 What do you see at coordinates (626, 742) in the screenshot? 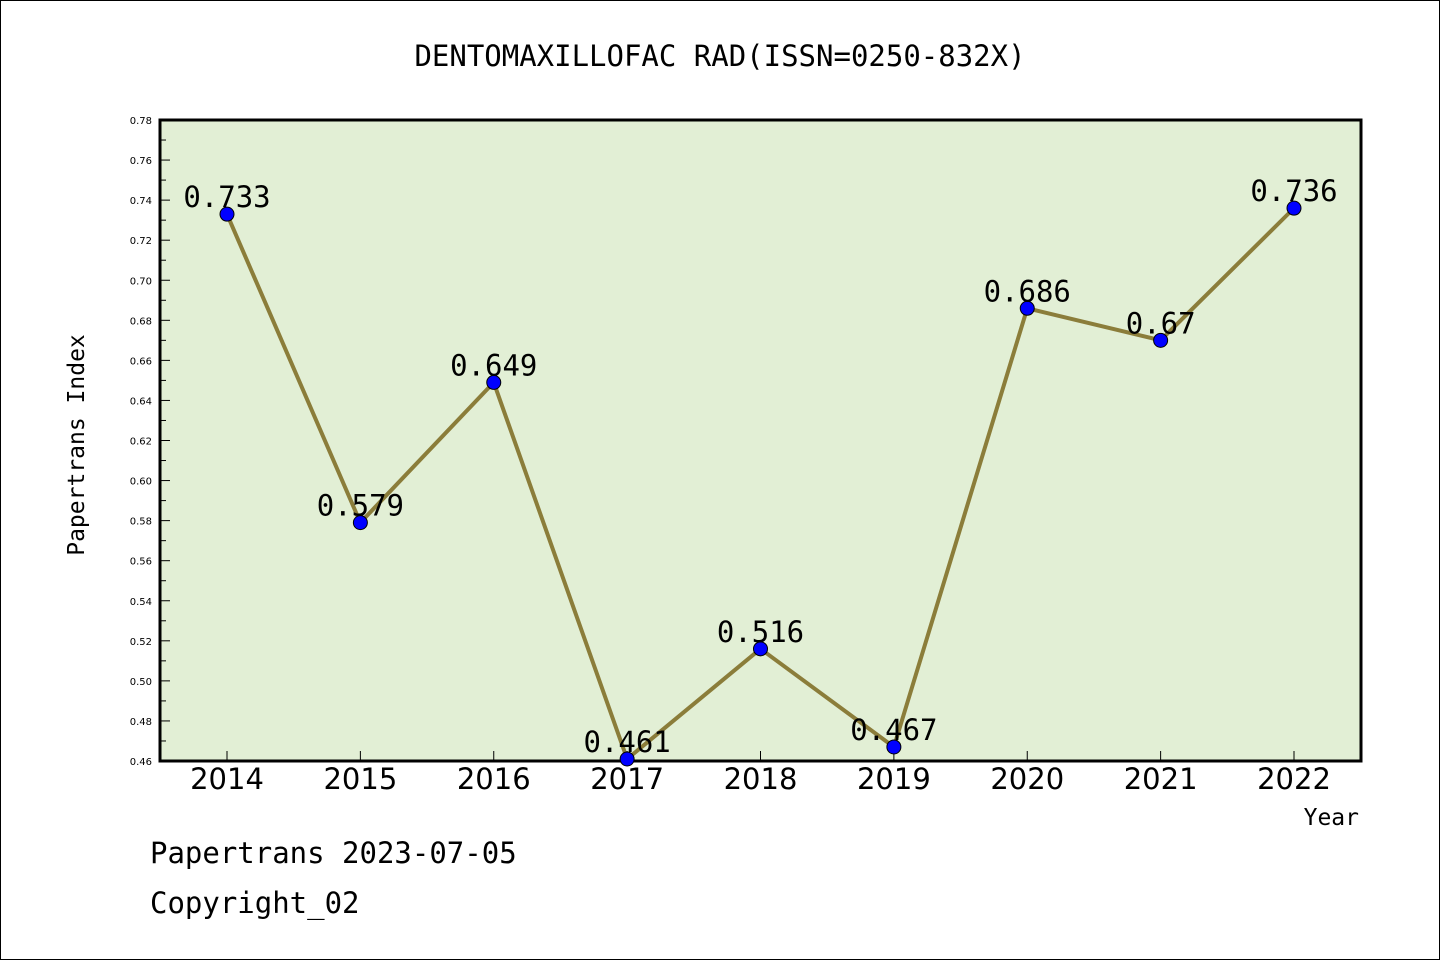
I see `data-label: 0.461` at bounding box center [626, 742].